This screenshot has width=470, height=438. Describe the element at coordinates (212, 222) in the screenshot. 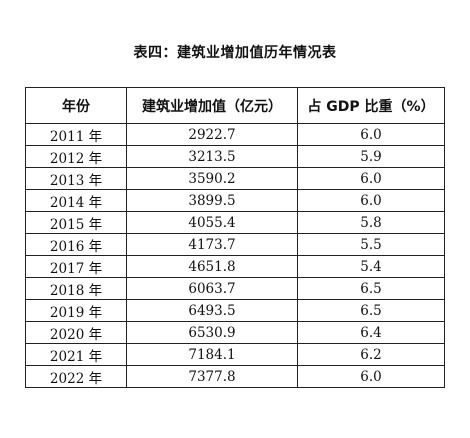

I see `cell-value: 4055.4` at that location.